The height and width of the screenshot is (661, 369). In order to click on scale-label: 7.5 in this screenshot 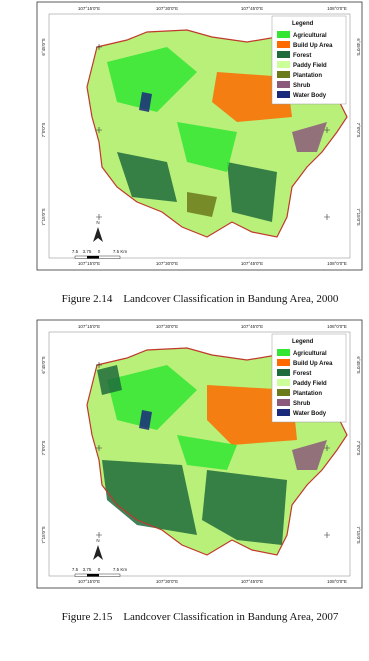, I will do `click(75, 569)`.